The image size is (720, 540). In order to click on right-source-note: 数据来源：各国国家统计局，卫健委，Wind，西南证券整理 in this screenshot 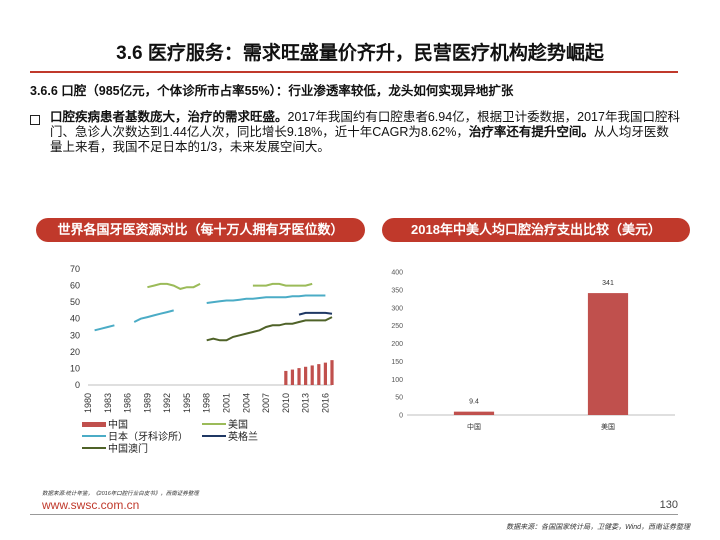, I will do `click(598, 527)`.